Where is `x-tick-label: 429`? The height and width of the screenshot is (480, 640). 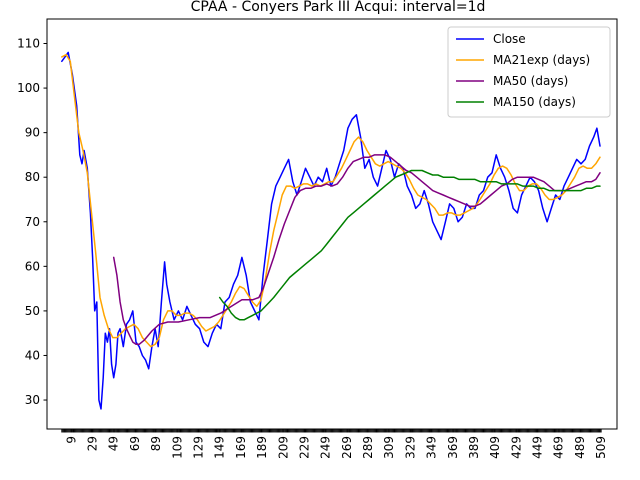 x-tick-label: 429 is located at coordinates (516, 447).